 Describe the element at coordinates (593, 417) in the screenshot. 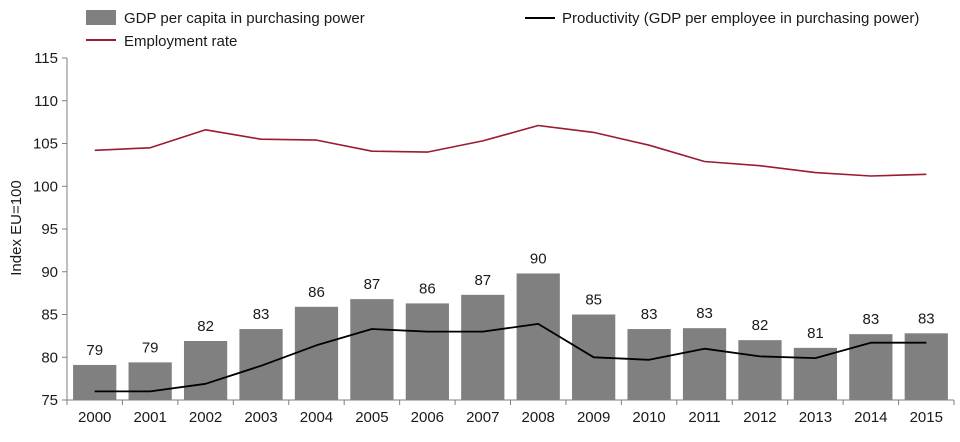

I see `x-tick-label: 2009` at that location.